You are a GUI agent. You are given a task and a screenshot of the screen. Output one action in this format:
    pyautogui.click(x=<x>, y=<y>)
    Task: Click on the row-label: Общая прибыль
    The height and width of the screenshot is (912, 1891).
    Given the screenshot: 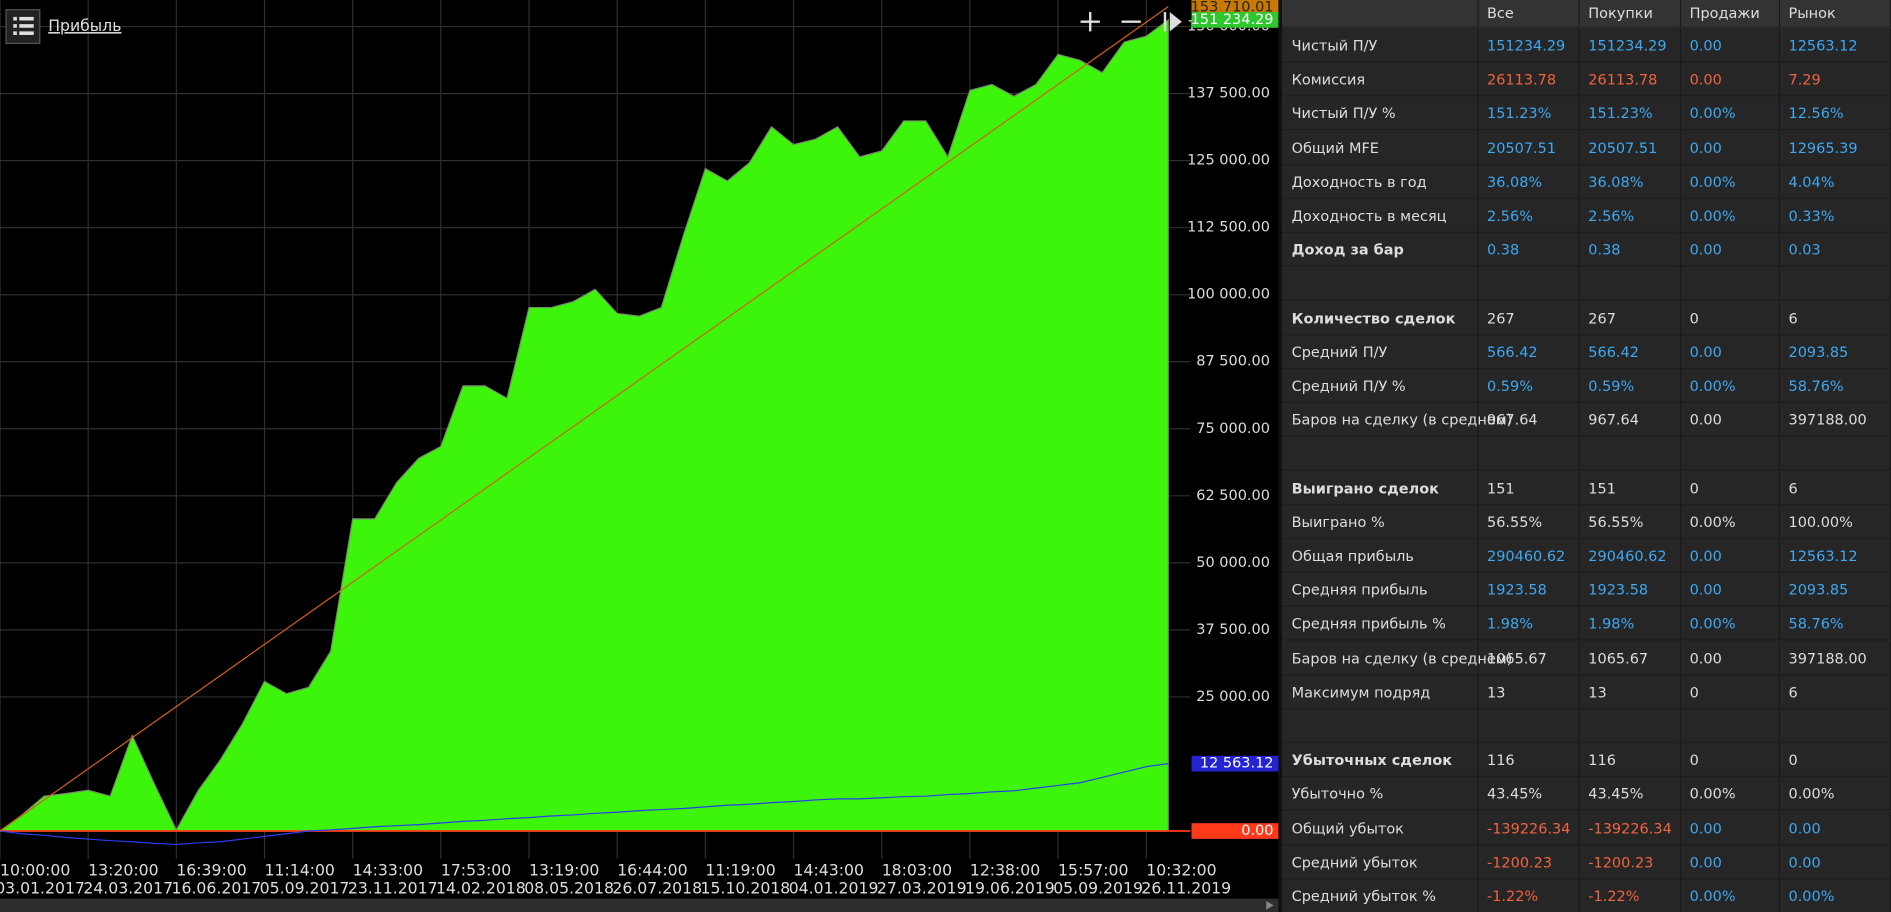 What is the action you would take?
    pyautogui.click(x=1380, y=556)
    